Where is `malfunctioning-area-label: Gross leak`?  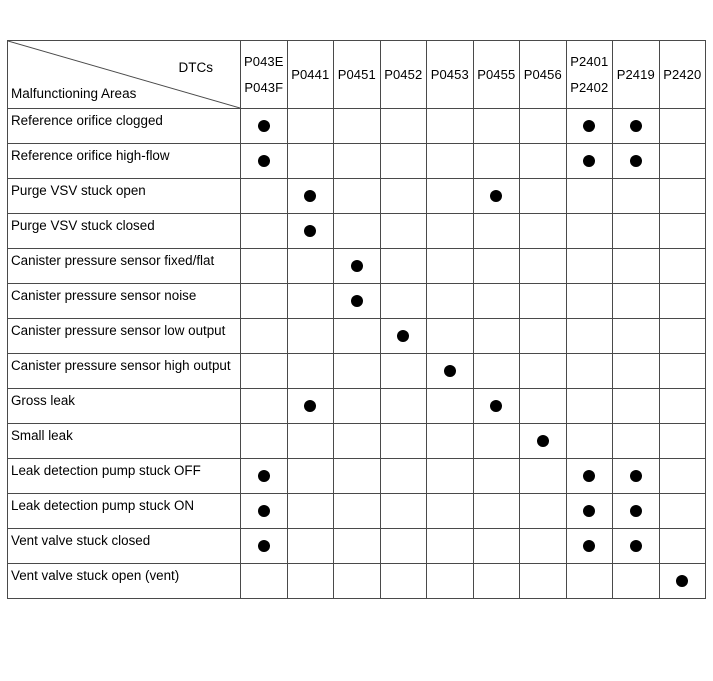 malfunctioning-area-label: Gross leak is located at coordinates (124, 406).